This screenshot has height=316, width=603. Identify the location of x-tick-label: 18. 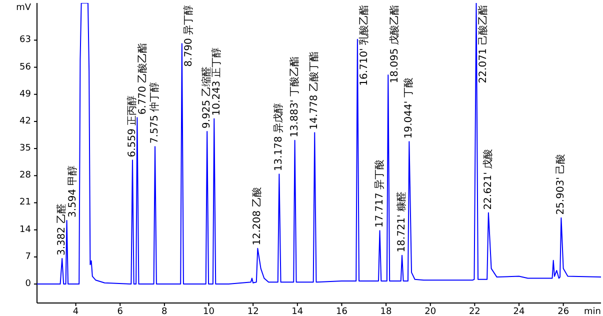
(386, 311).